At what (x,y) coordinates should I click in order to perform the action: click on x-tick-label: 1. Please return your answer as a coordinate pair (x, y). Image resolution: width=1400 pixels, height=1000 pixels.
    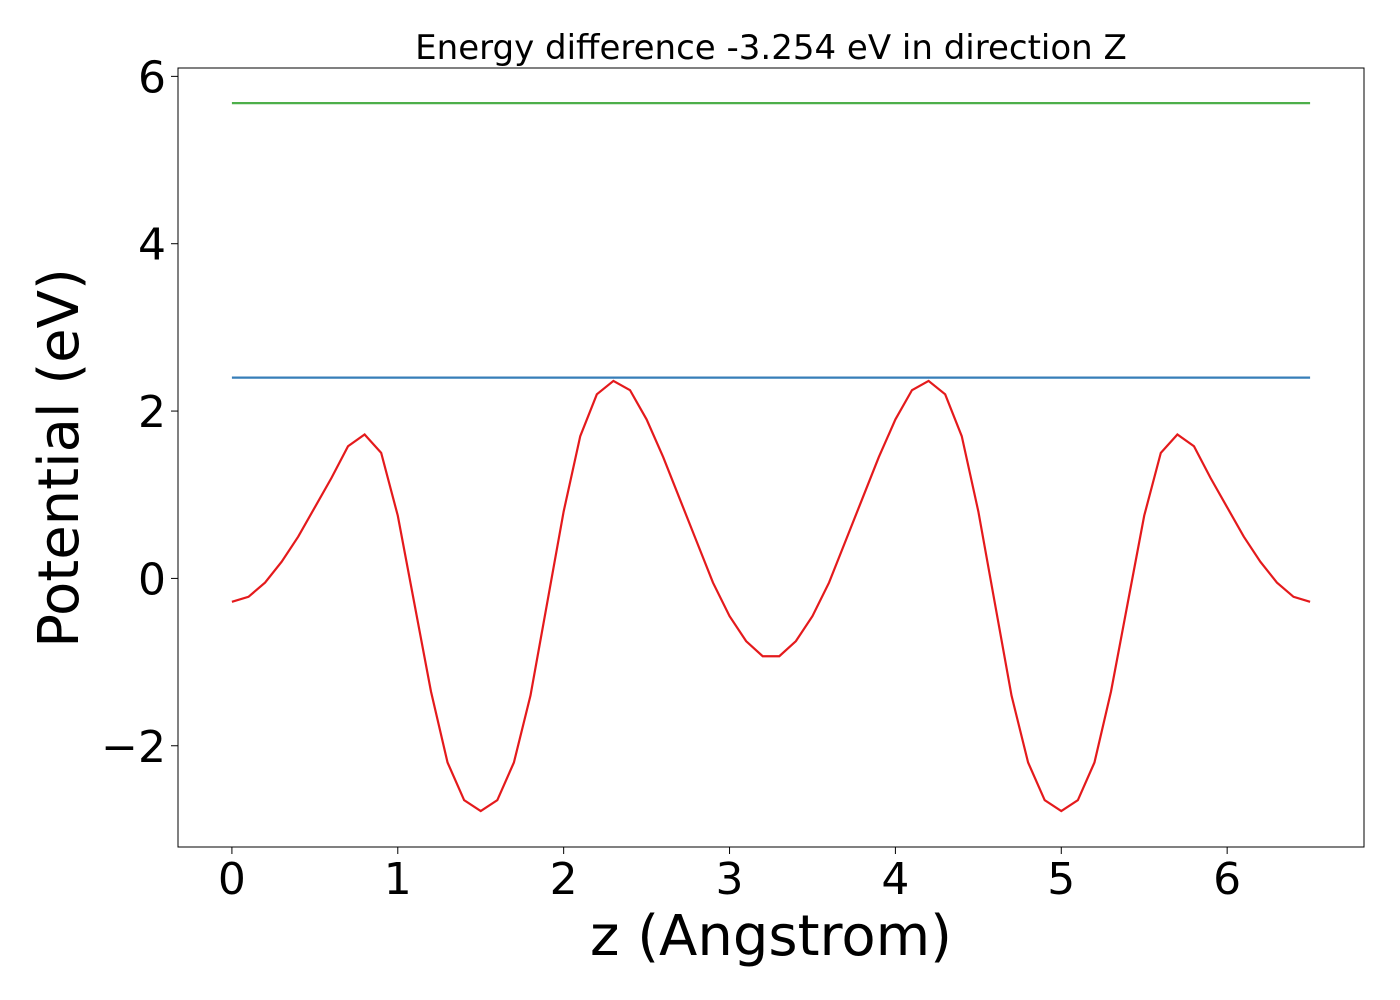
    Looking at the image, I should click on (398, 879).